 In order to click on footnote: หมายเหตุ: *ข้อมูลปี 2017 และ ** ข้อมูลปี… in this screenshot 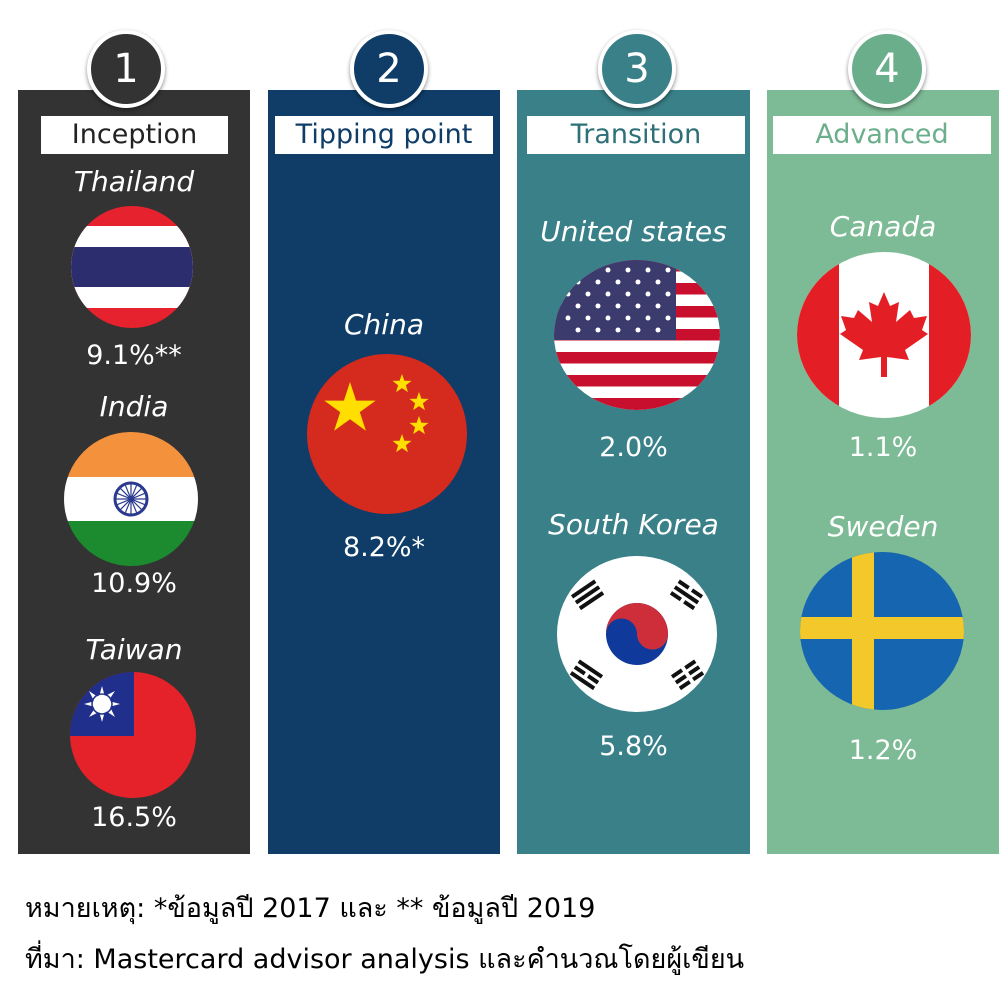, I will do `click(310, 908)`.